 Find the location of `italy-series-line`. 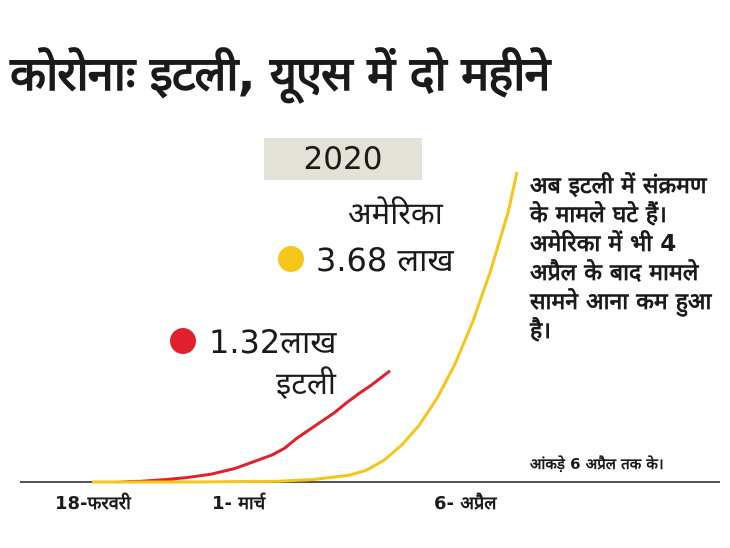

italy-series-line is located at coordinates (241, 426).